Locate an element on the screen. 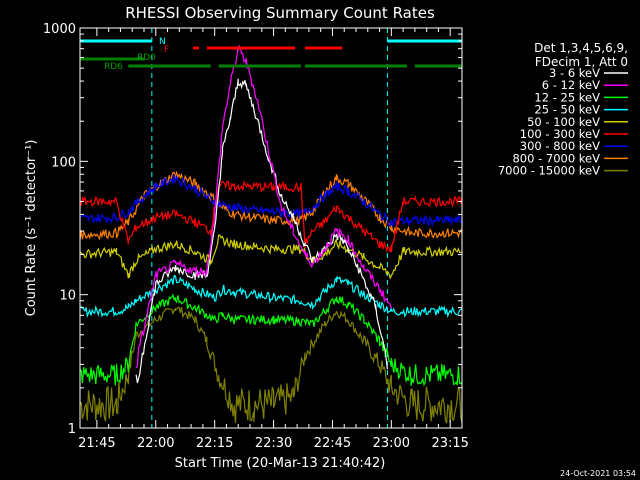 The image size is (640, 480). rd0-flag-label: RD0 is located at coordinates (146, 58).